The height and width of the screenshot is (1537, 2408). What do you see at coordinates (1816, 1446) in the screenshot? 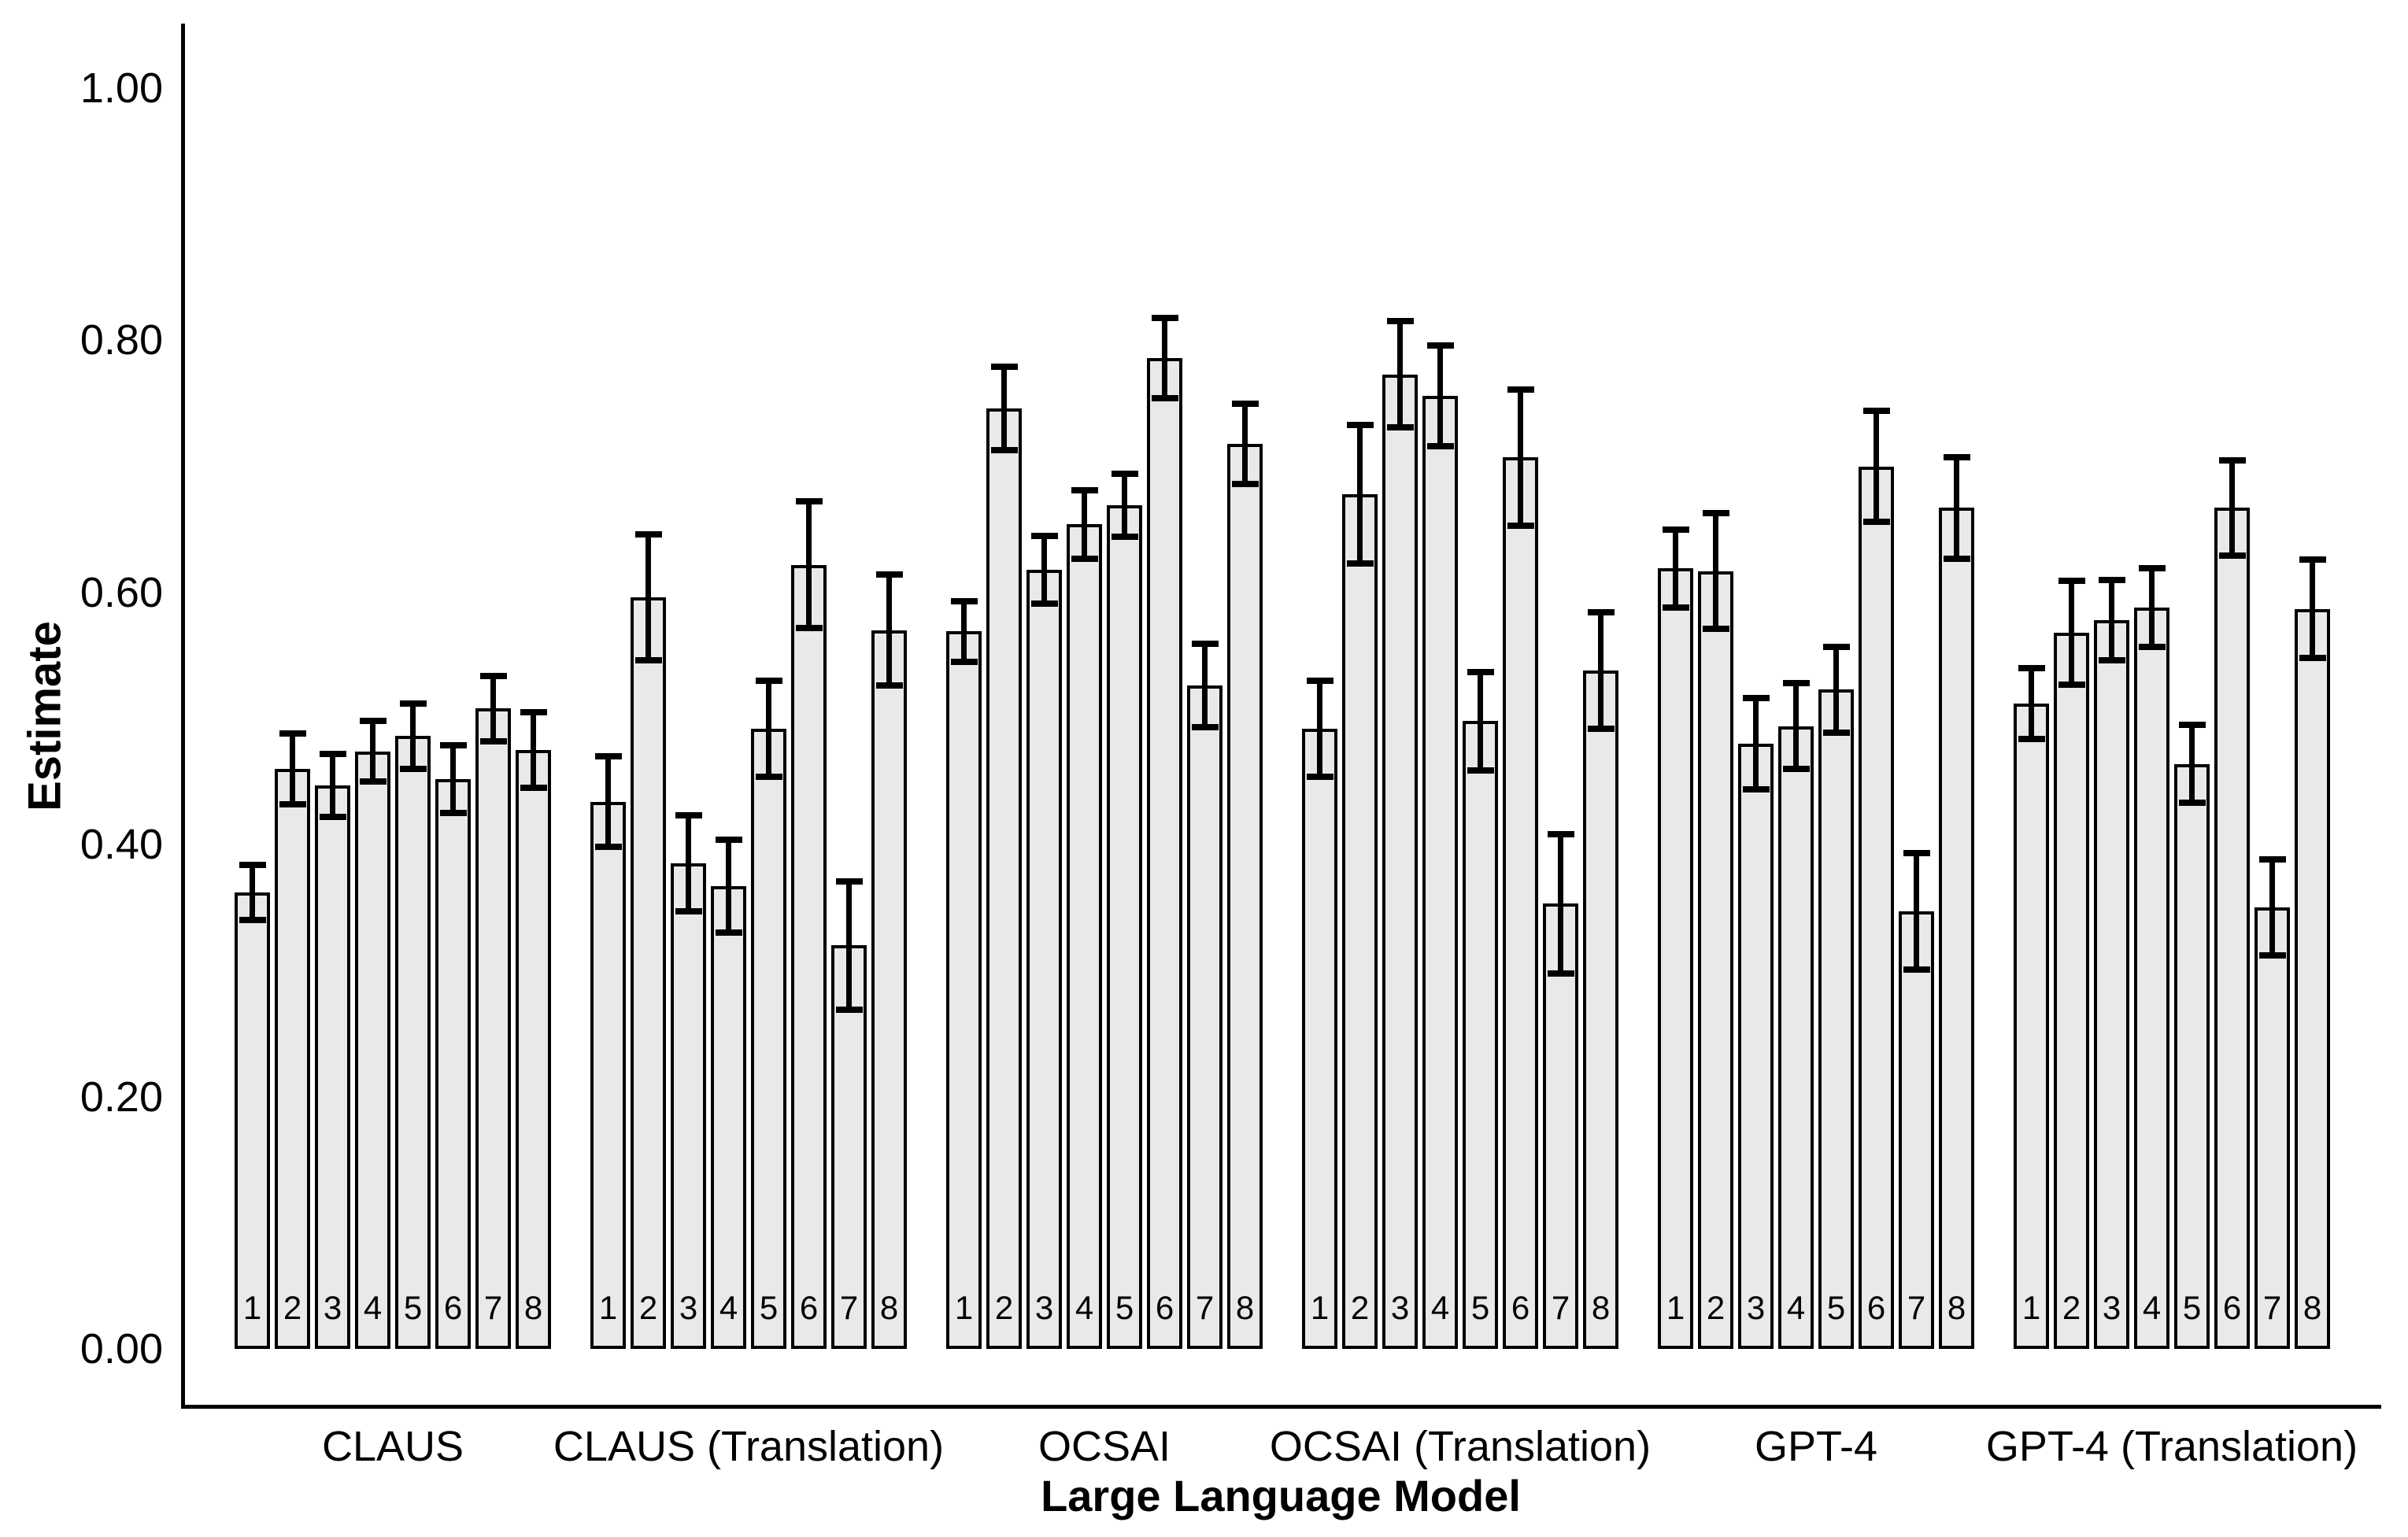
I see `x-group-label: GPT-4` at bounding box center [1816, 1446].